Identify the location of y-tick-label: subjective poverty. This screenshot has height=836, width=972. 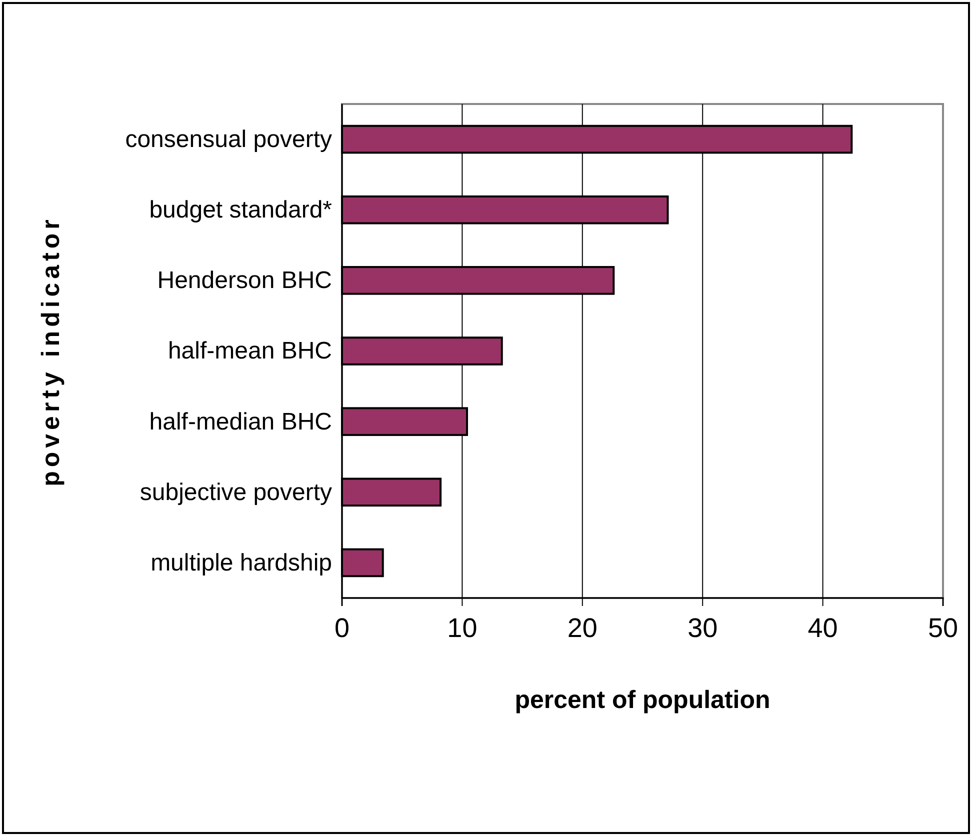
(236, 492).